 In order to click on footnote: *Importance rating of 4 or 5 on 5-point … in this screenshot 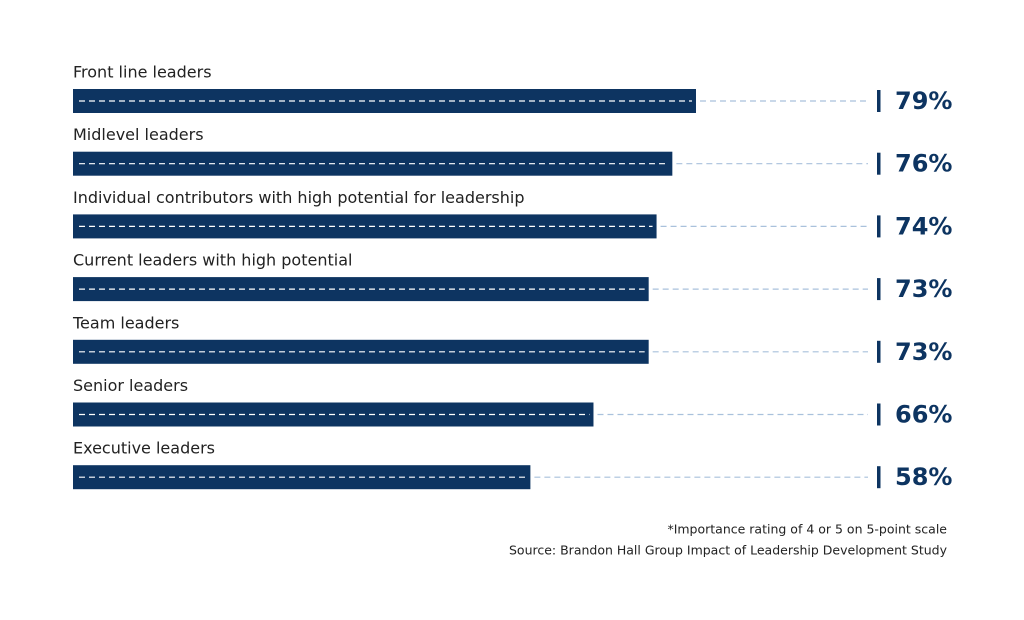, I will do `click(807, 529)`.